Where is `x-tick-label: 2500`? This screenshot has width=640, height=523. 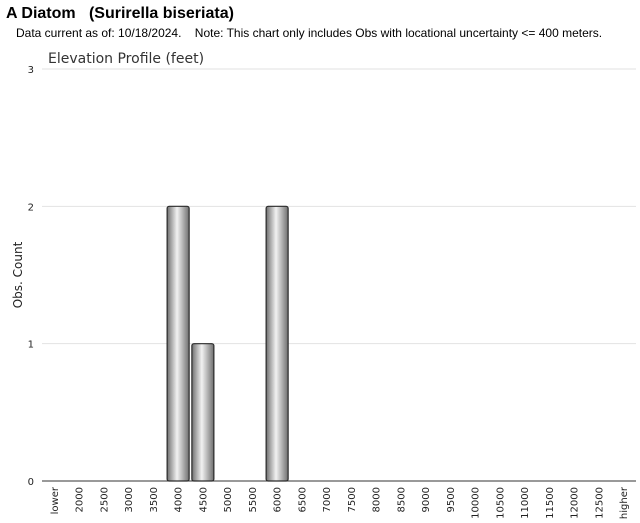 x-tick-label: 2500 is located at coordinates (104, 499).